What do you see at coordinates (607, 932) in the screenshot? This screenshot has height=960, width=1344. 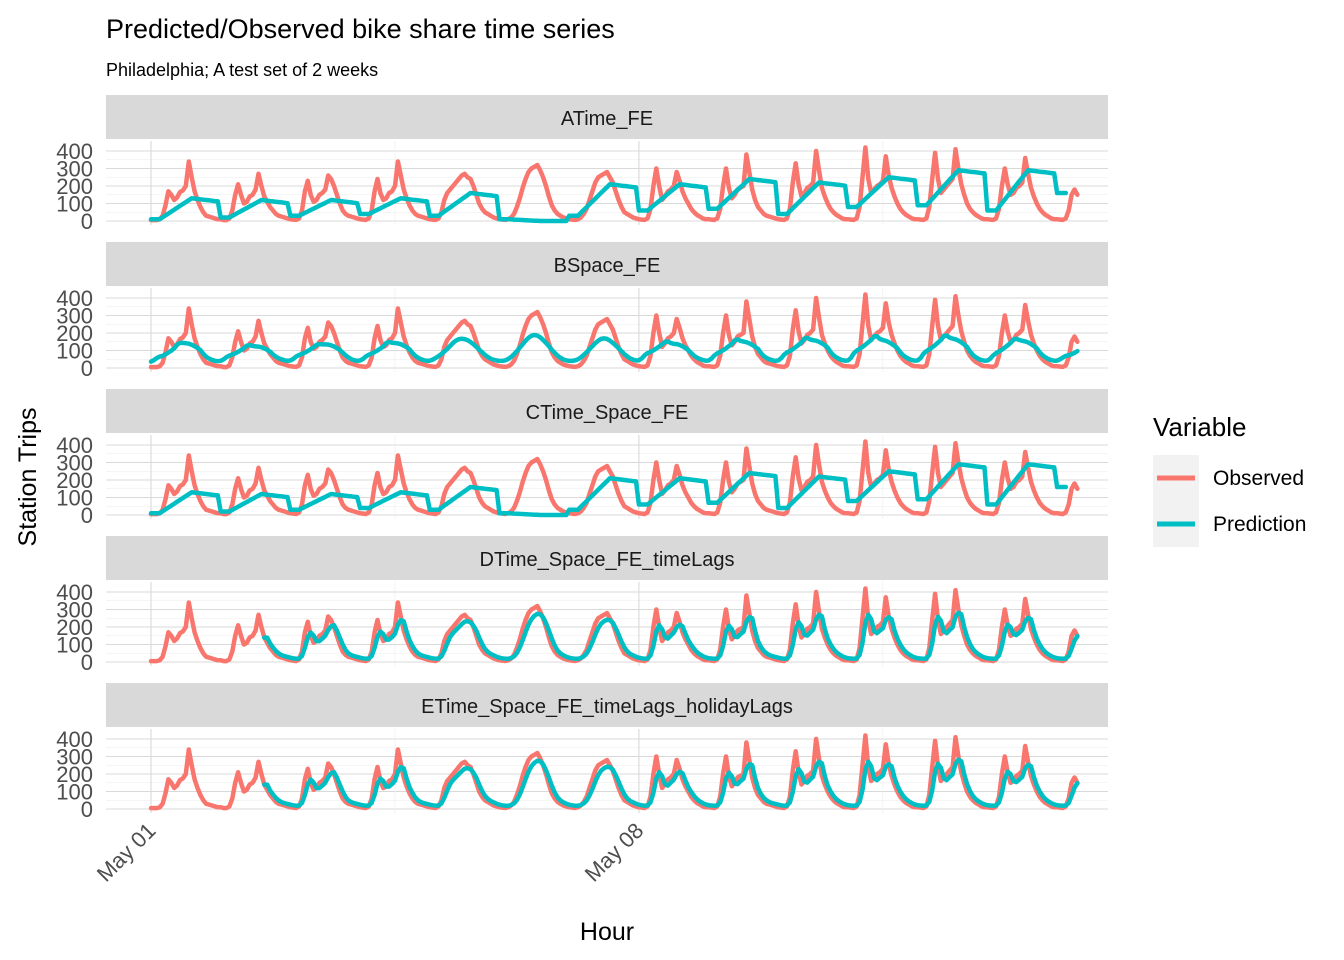 I see `x-axis-label: Hour` at bounding box center [607, 932].